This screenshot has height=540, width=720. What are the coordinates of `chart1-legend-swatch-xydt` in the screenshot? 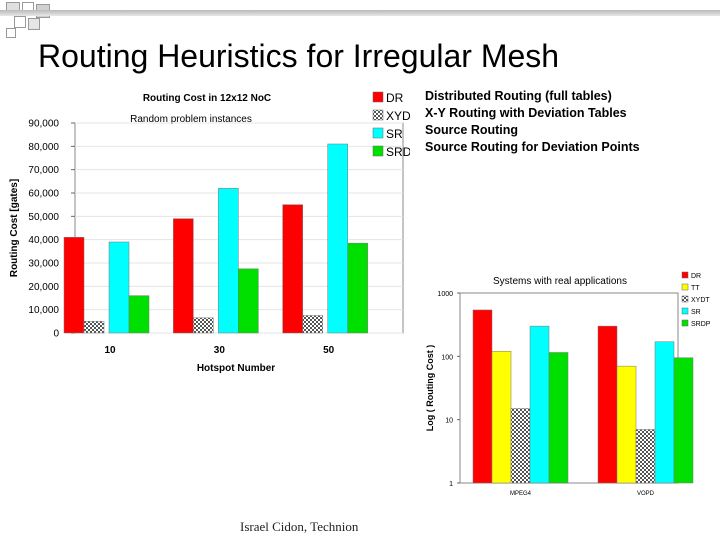 It's located at (378, 115).